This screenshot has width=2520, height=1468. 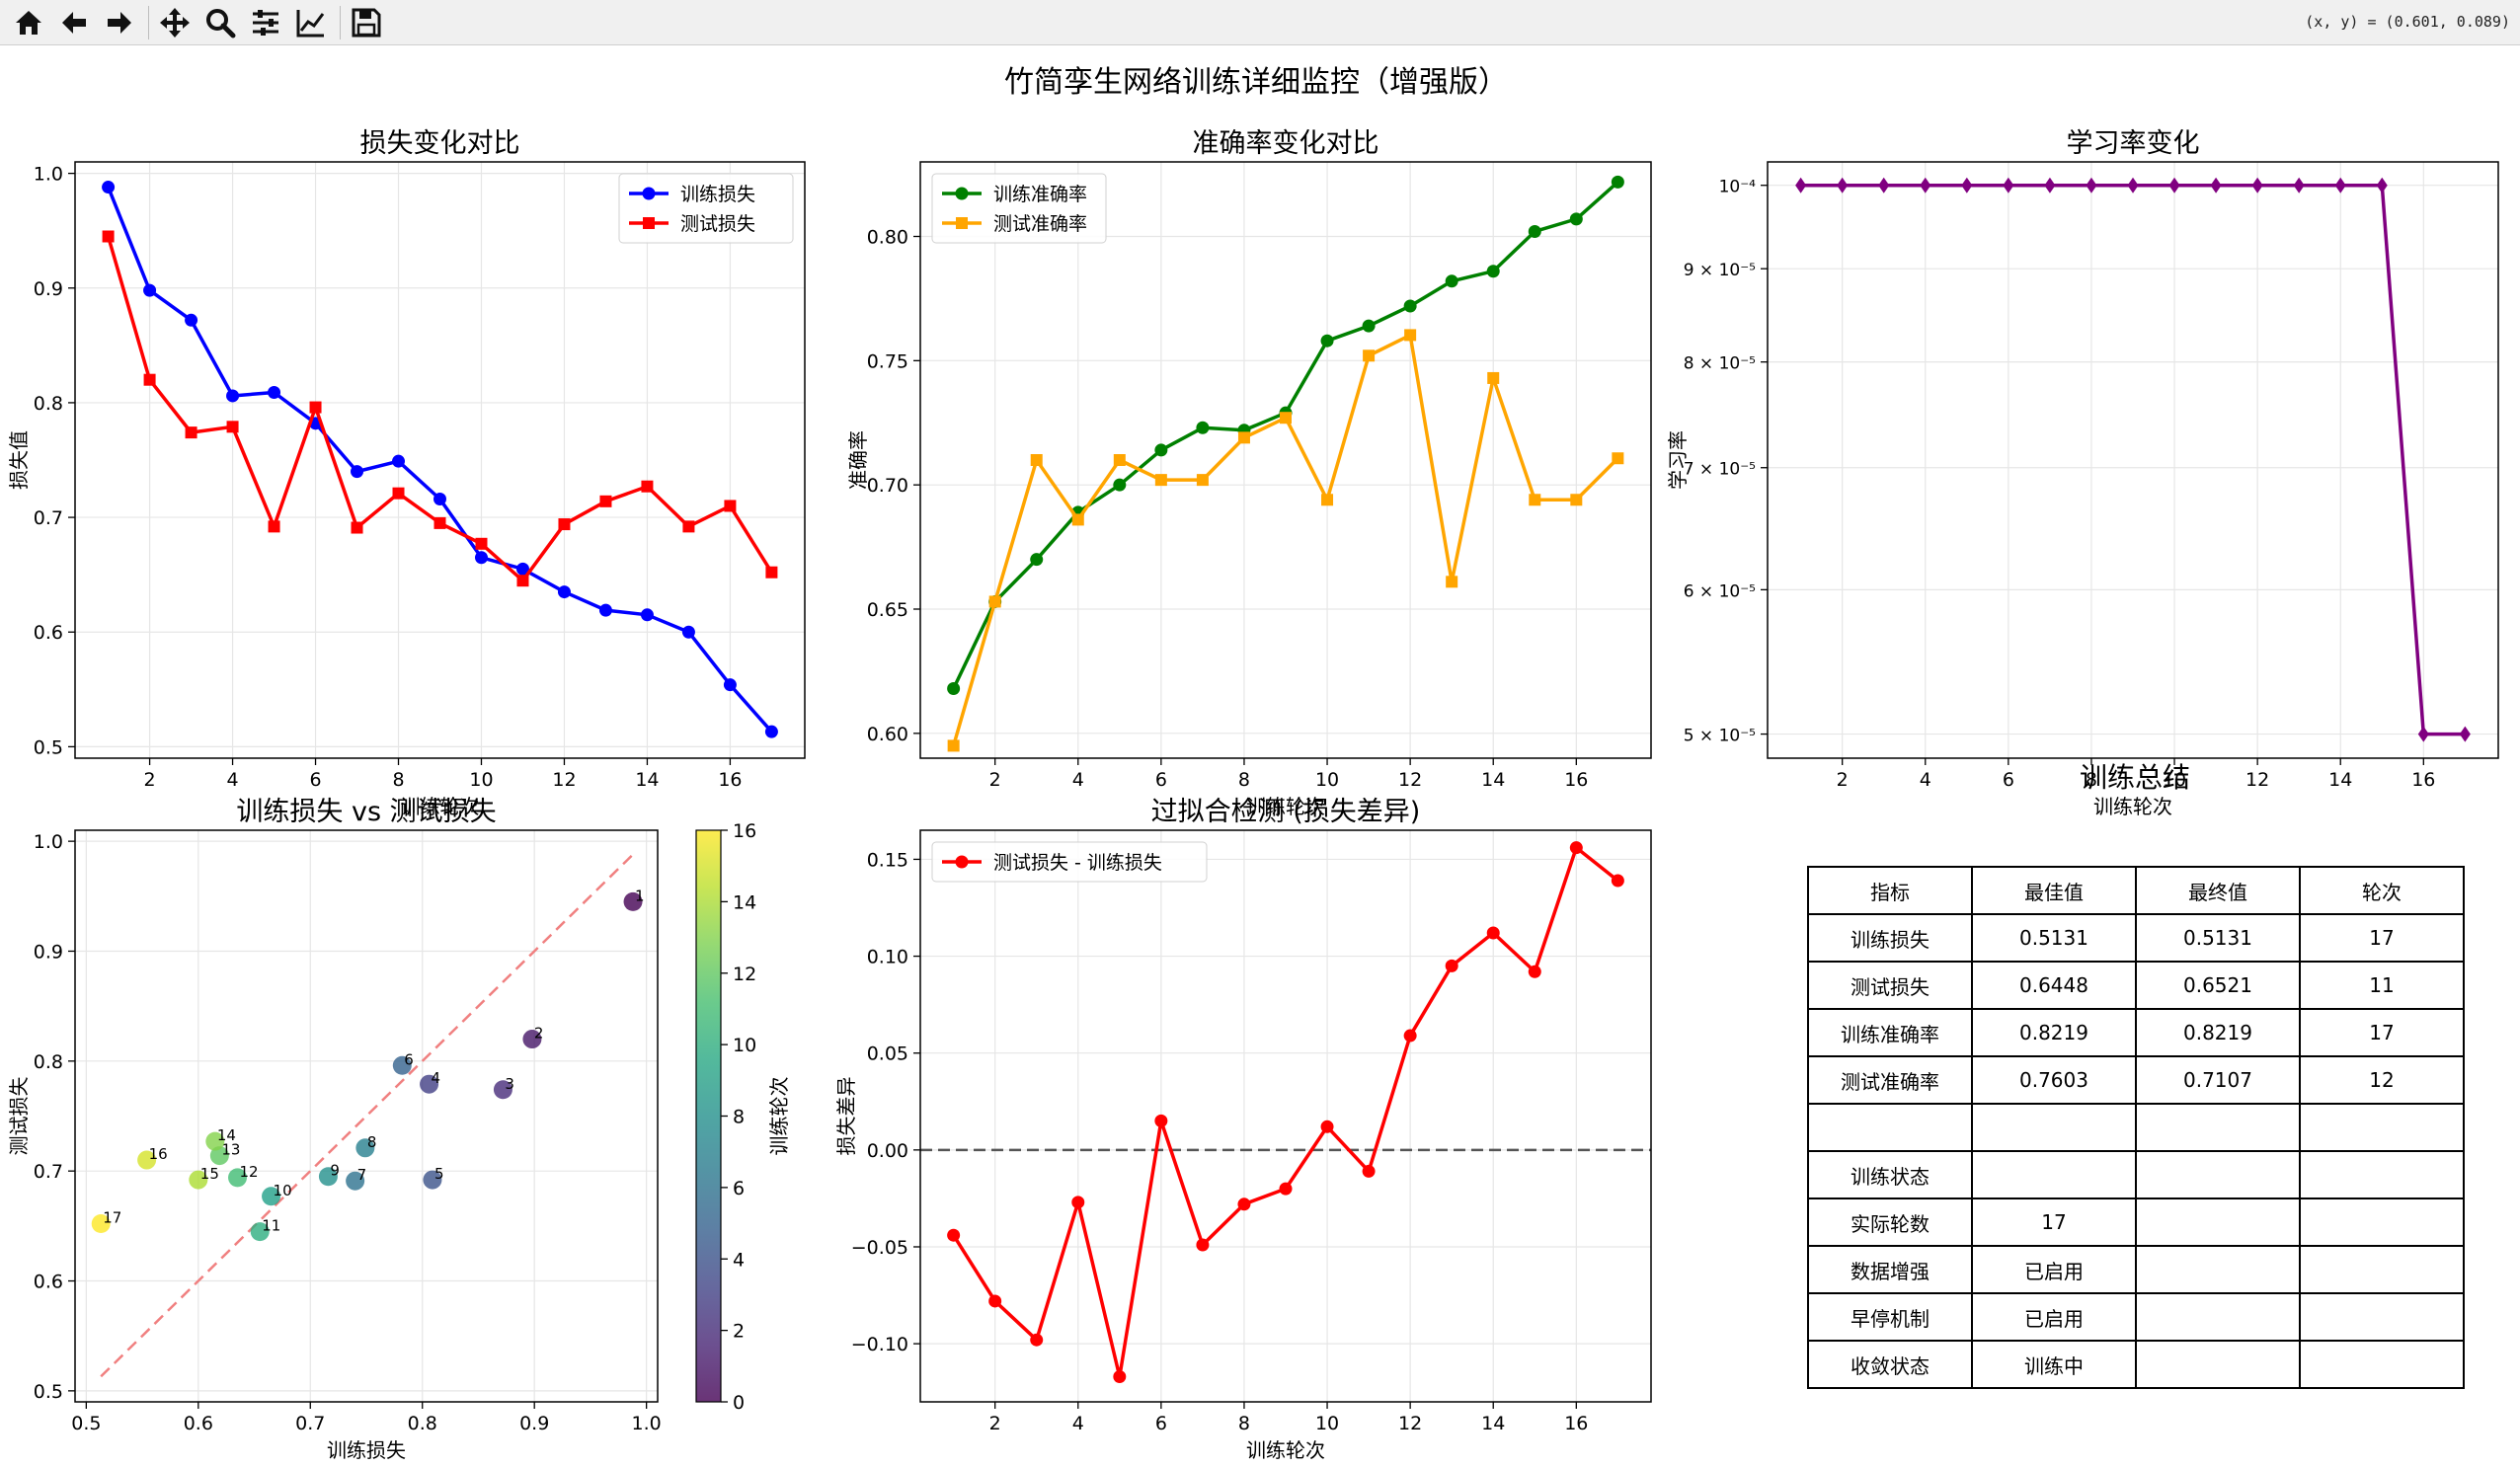 I want to click on colorbar-tick-label: 8, so click(x=739, y=1117).